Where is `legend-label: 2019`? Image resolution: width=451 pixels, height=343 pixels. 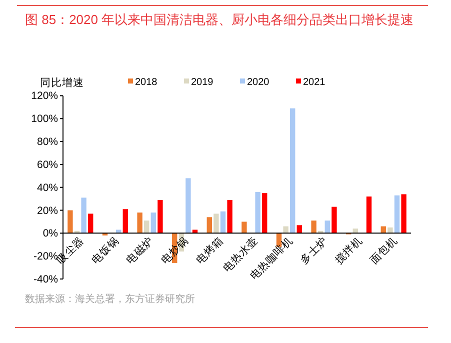 legend-label: 2019 is located at coordinates (202, 82).